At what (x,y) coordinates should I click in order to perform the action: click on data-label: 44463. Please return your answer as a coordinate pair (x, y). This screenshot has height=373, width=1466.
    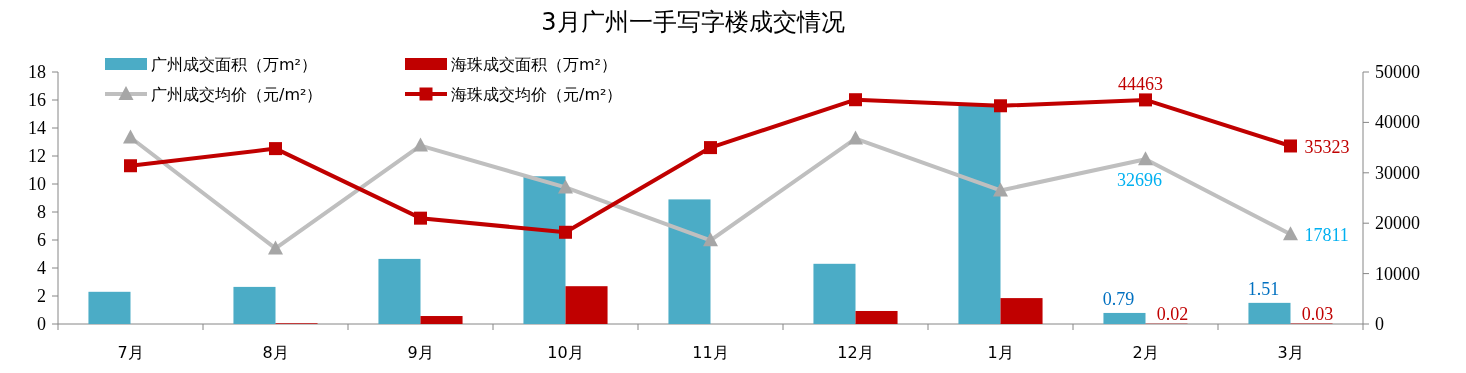
    Looking at the image, I should click on (1140, 83).